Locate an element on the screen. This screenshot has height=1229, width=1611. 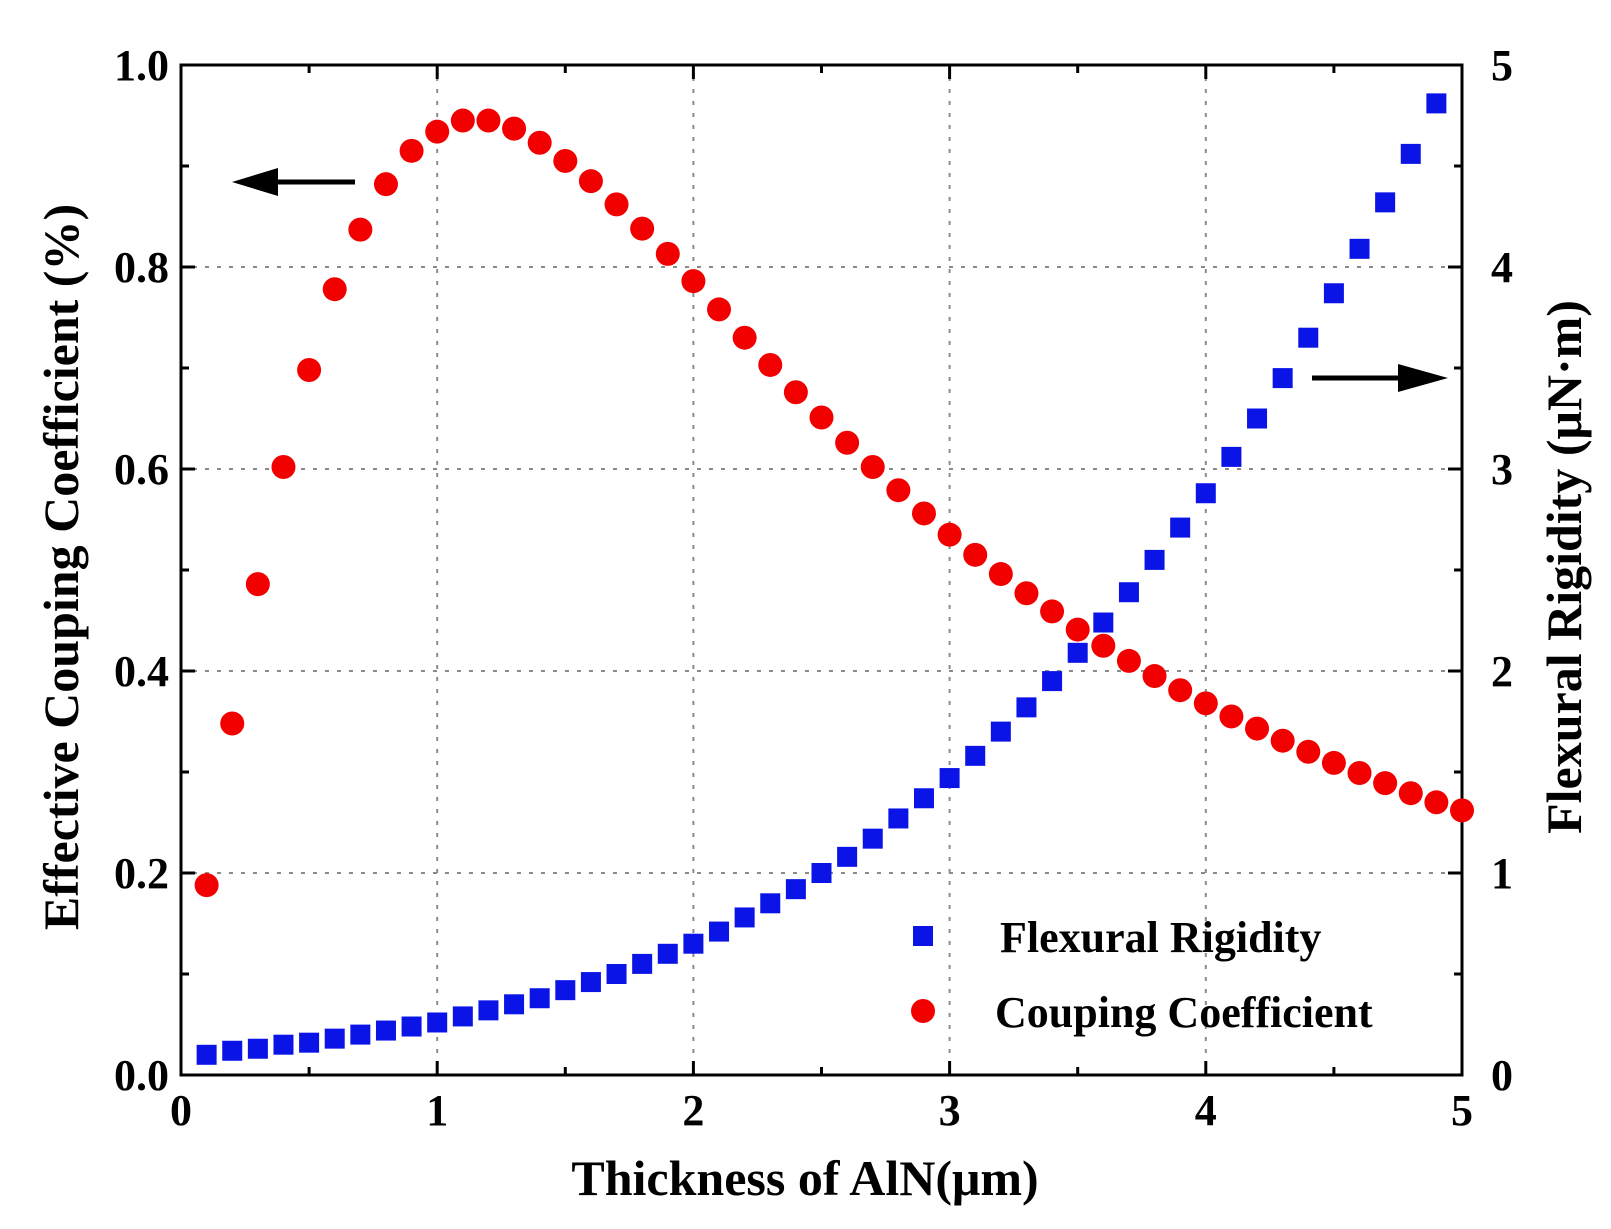
y-tick-label: 0.6 is located at coordinates (141, 469).